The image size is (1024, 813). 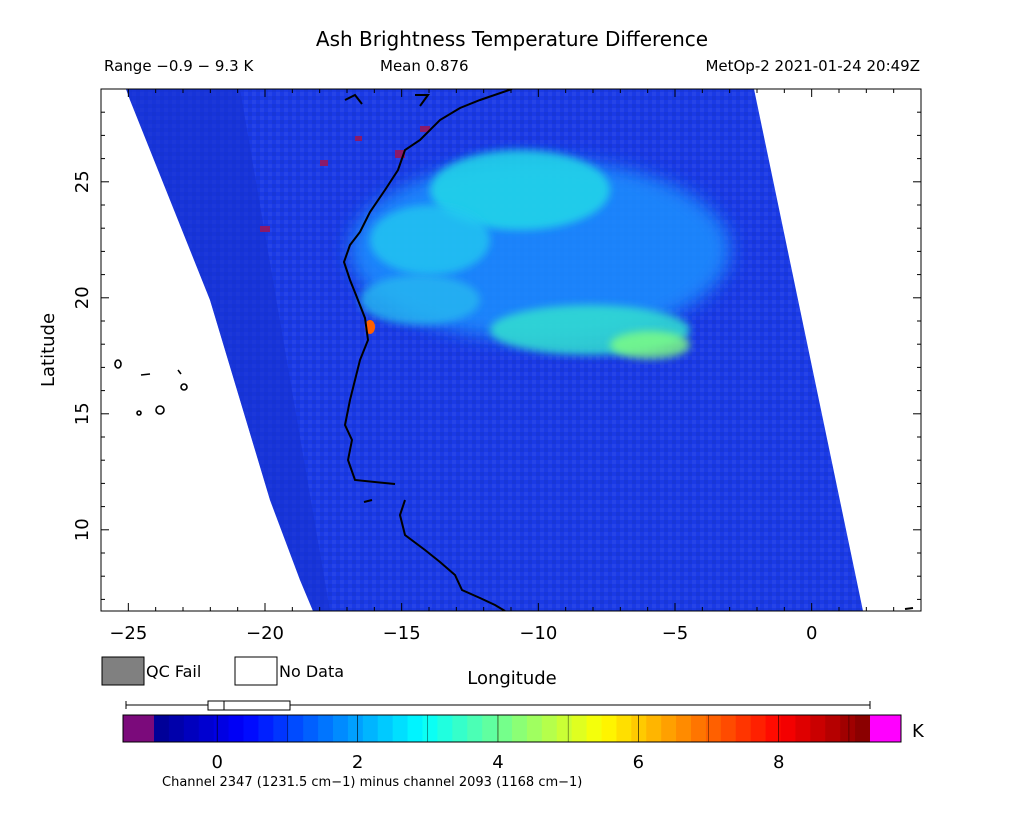 I want to click on no-data-label: No Data, so click(x=311, y=671).